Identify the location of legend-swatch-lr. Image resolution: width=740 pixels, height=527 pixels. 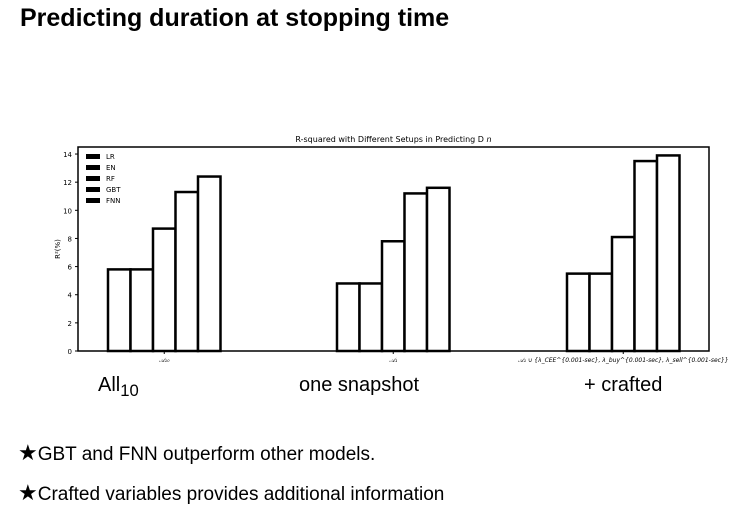
(93, 156).